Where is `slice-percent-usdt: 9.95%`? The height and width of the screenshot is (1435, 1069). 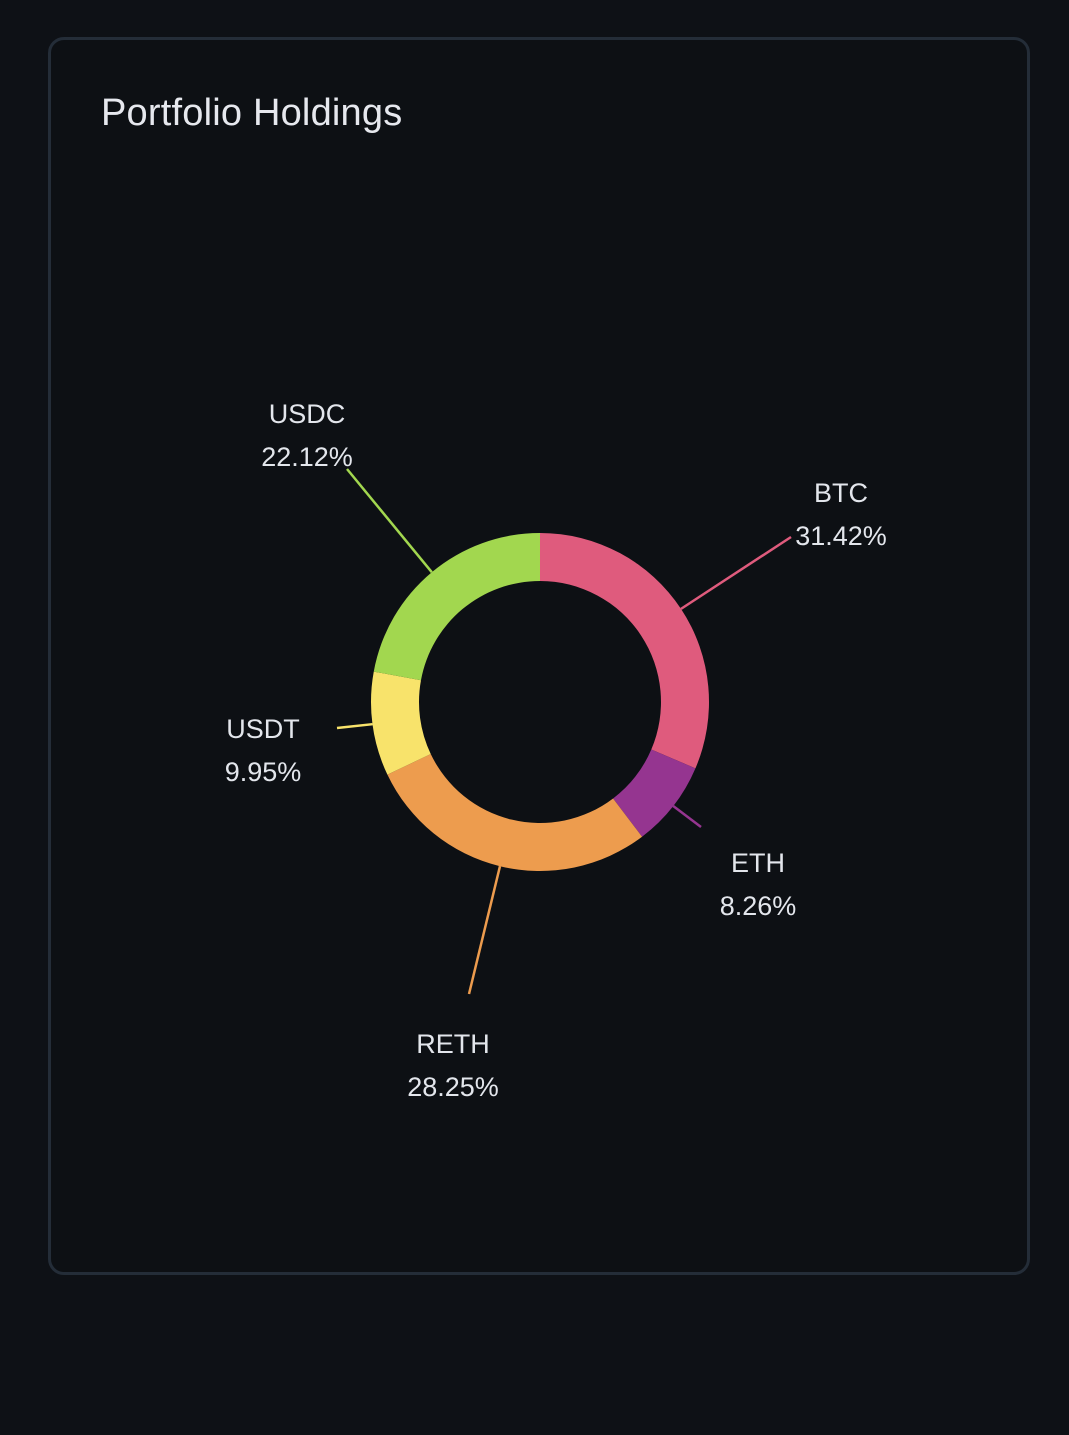
slice-percent-usdt: 9.95% is located at coordinates (263, 772).